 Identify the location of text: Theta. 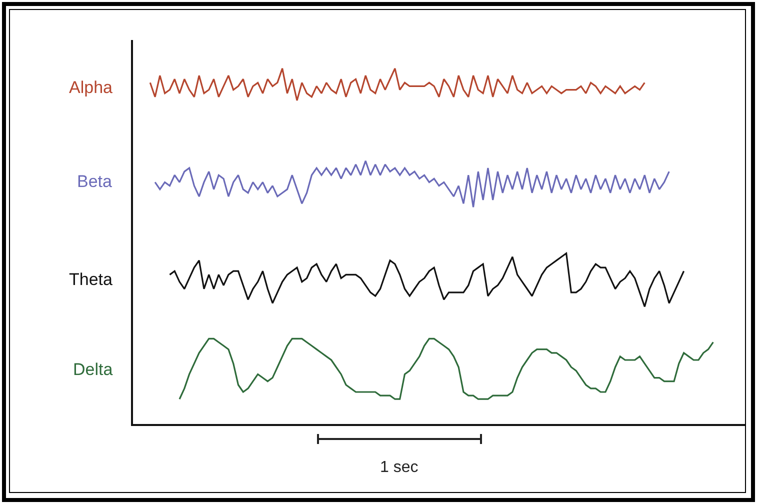
(91, 279).